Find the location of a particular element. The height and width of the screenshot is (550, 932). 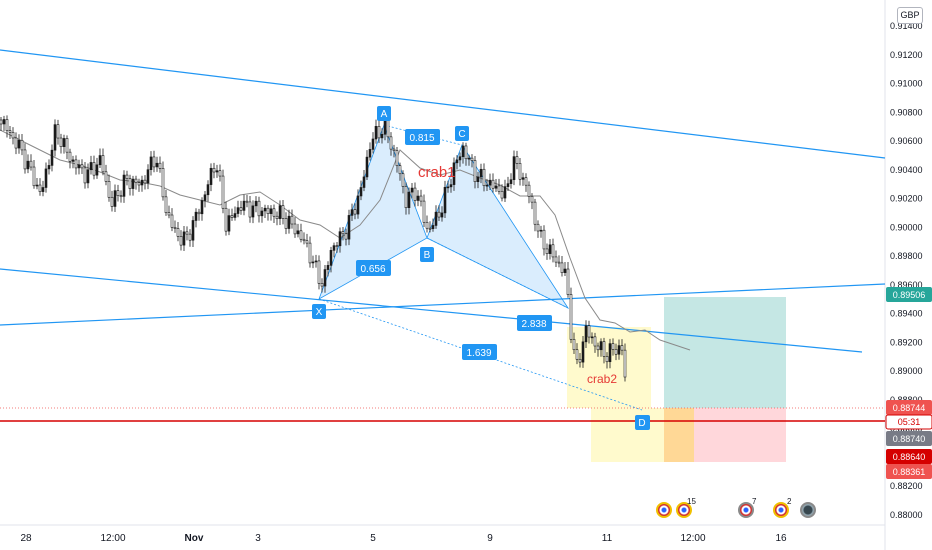

time-label-1200-a: 12:00 is located at coordinates (112, 538).